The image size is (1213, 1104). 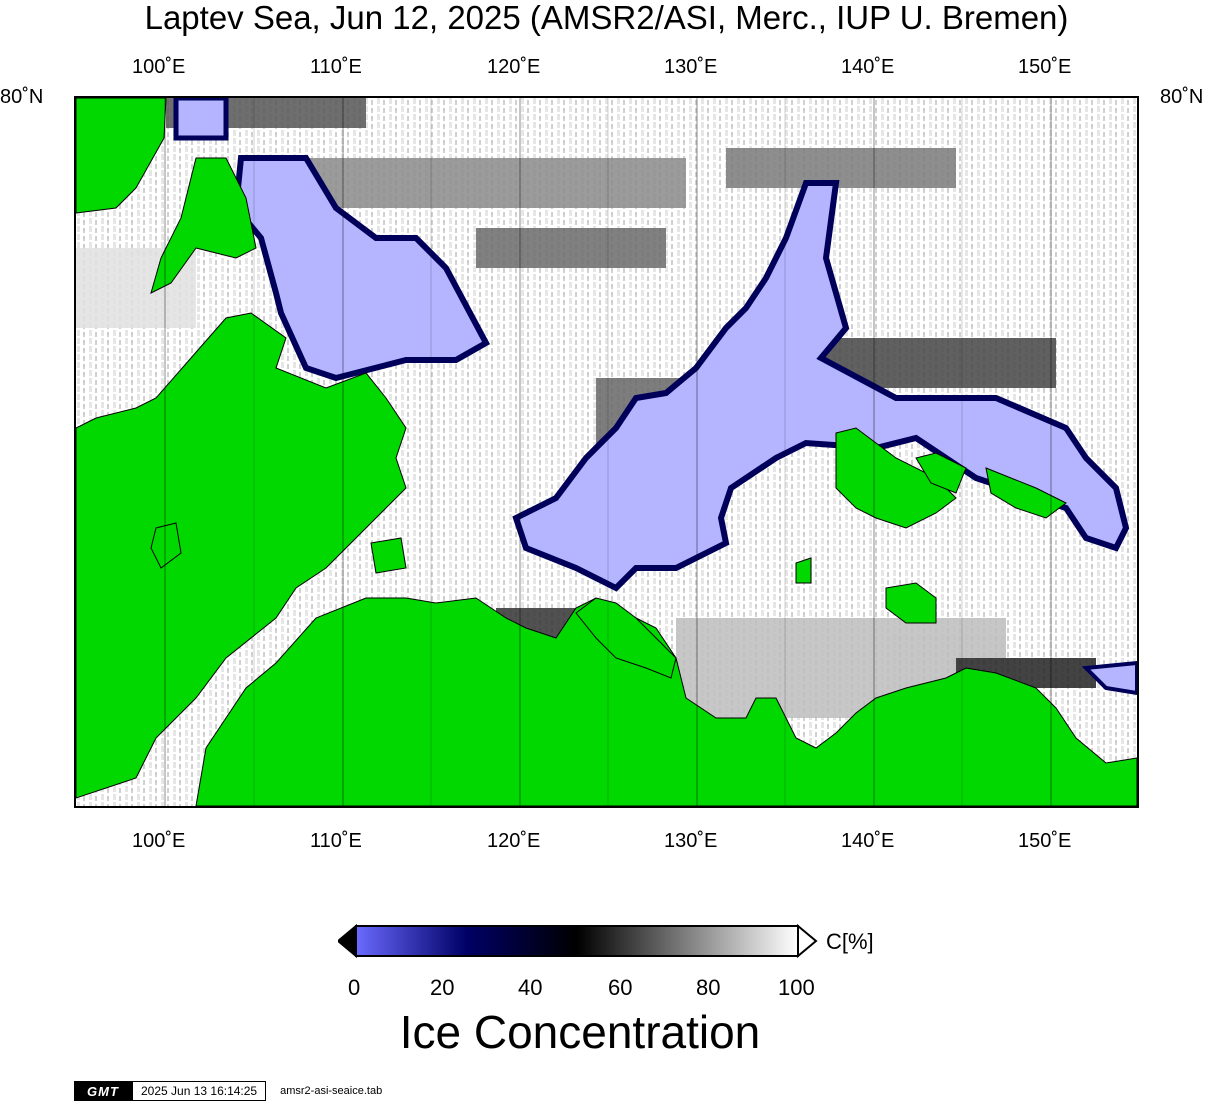 I want to click on gmt-timestamp: 2025 Jun 13 16:14:25, so click(x=199, y=1091).